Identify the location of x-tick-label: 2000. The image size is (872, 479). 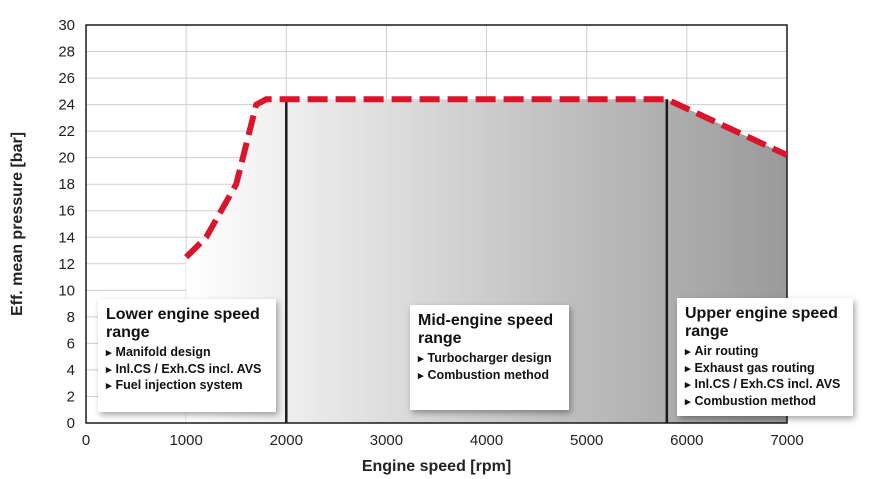
(286, 440).